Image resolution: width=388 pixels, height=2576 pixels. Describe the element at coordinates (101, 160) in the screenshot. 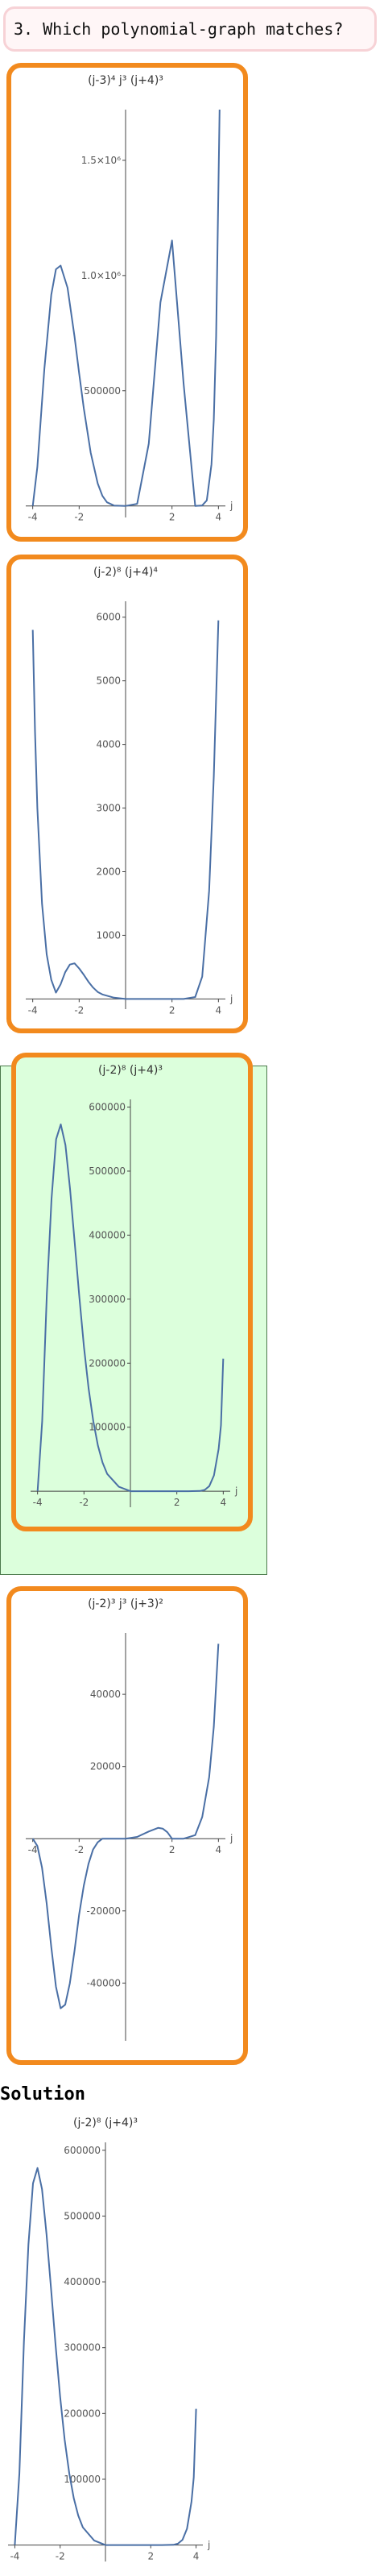

I see `y-tick-label: 1.5×10⁶` at that location.